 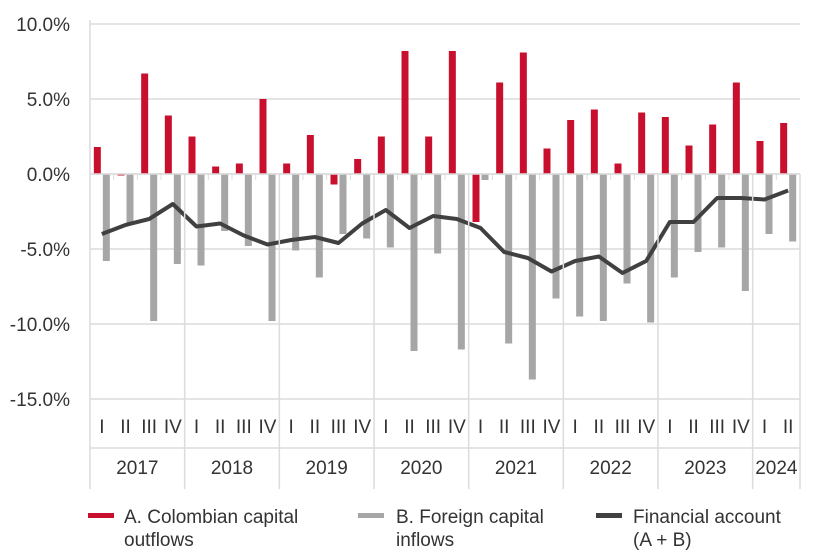 What do you see at coordinates (48, 100) in the screenshot?
I see `y-tick-label: 5.0%` at bounding box center [48, 100].